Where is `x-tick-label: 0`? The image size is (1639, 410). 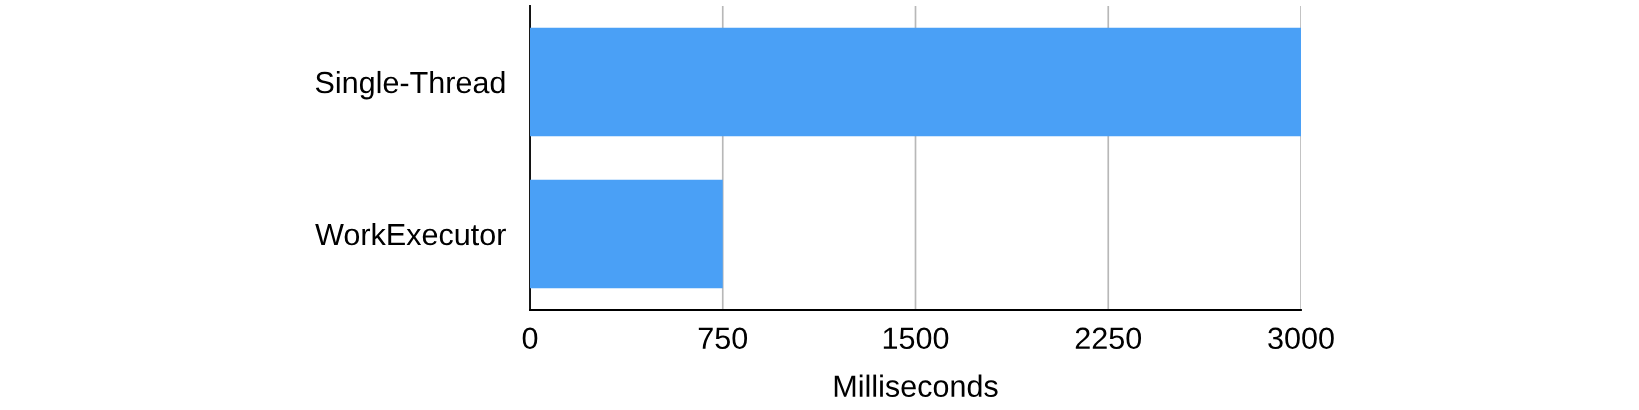
x-tick-label: 0 is located at coordinates (530, 338).